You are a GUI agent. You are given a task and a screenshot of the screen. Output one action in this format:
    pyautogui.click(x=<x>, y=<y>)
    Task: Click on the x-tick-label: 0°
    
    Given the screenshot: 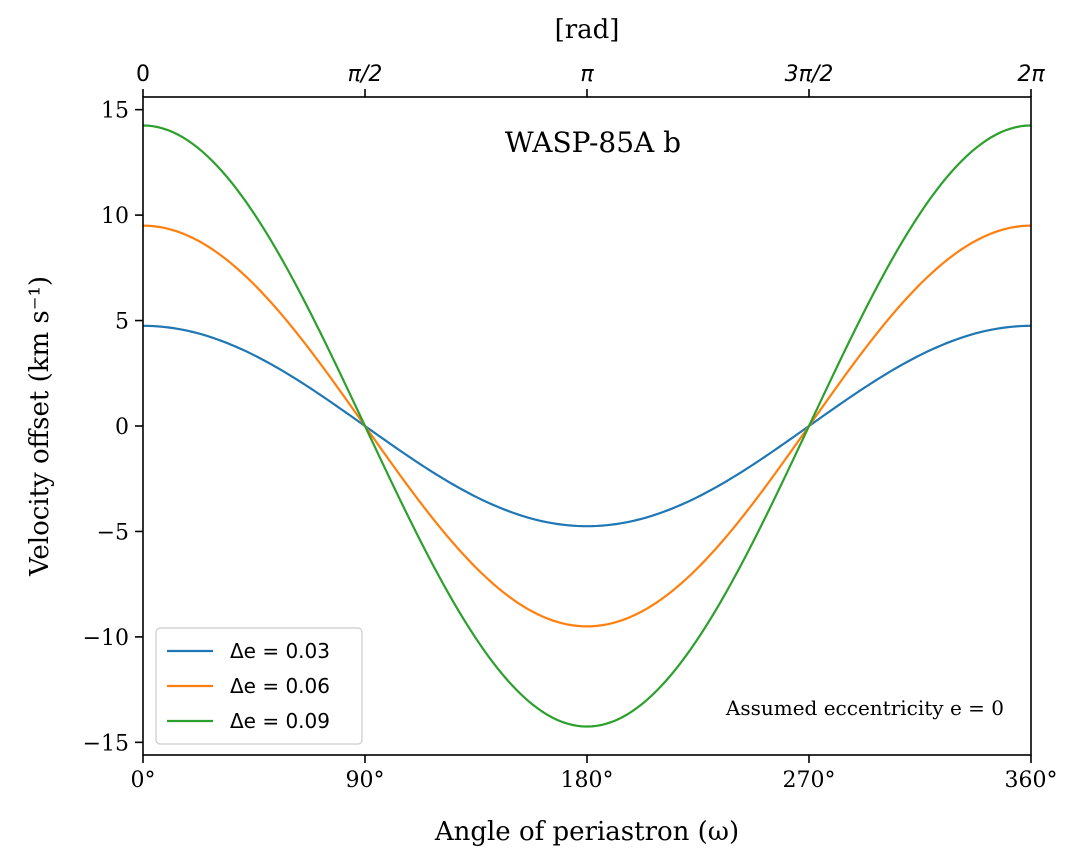 What is the action you would take?
    pyautogui.click(x=143, y=780)
    